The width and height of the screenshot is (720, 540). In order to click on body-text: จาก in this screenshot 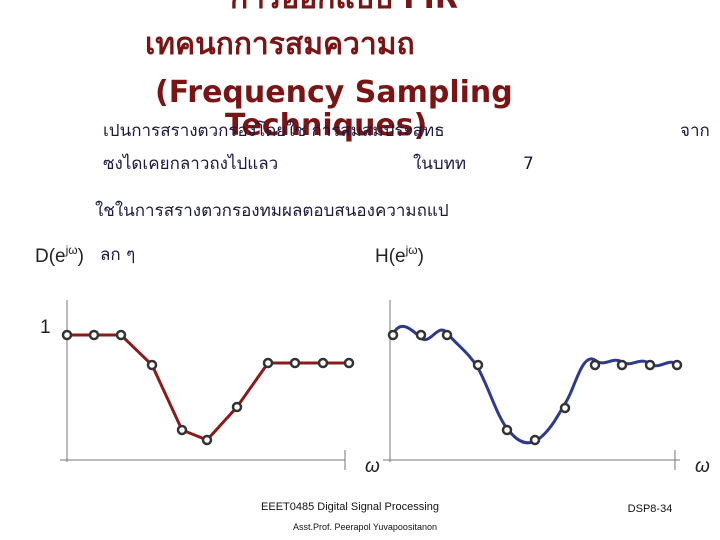, I will do `click(695, 131)`.